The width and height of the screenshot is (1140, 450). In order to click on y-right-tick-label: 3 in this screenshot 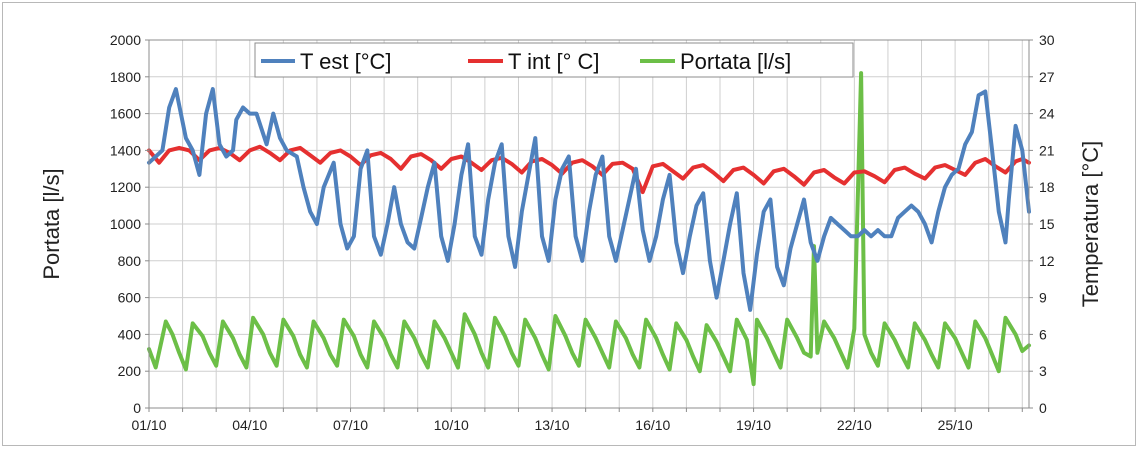, I will do `click(1043, 371)`.